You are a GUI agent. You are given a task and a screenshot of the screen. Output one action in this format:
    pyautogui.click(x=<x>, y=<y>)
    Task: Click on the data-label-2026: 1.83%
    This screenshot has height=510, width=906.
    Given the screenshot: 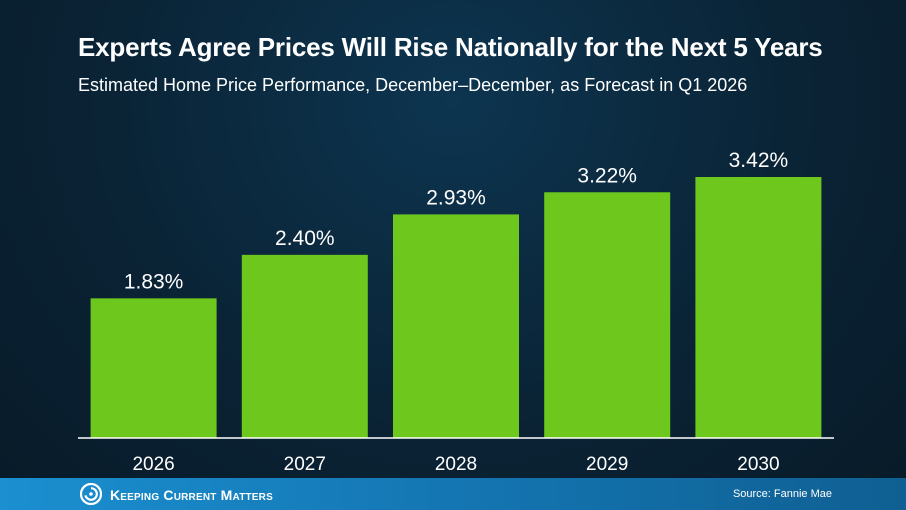 What is the action you would take?
    pyautogui.click(x=154, y=281)
    